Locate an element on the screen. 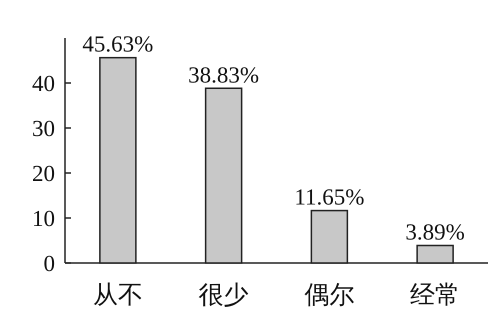 The image size is (495, 333). data-label: 11.65% is located at coordinates (329, 197).